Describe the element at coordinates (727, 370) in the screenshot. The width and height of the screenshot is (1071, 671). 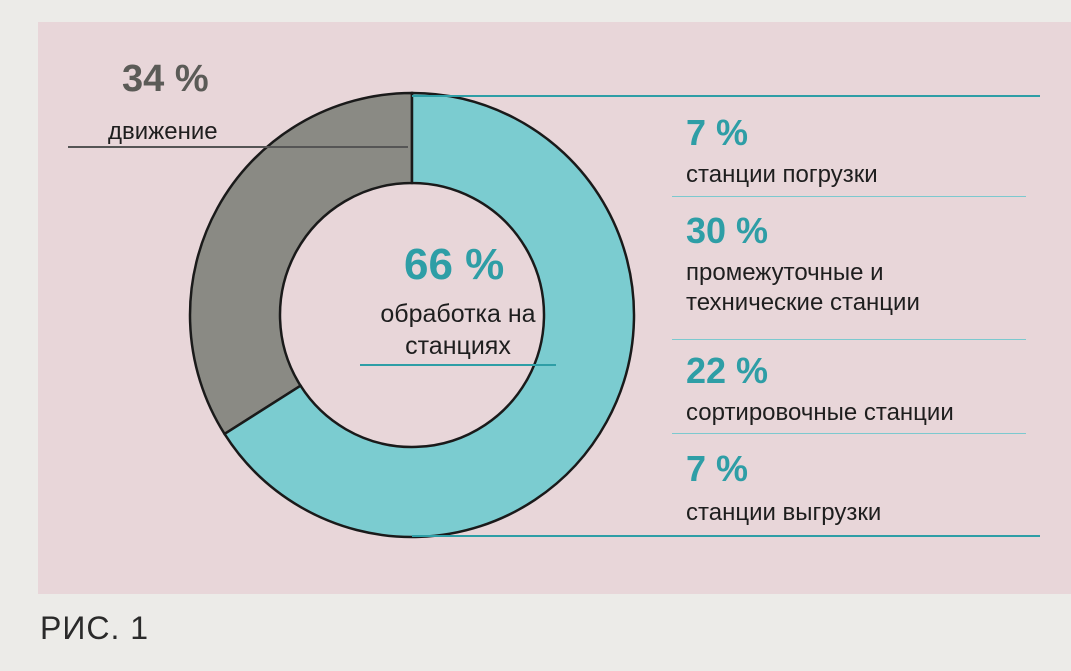
I see `marshalling-stations-percent: 22 %` at that location.